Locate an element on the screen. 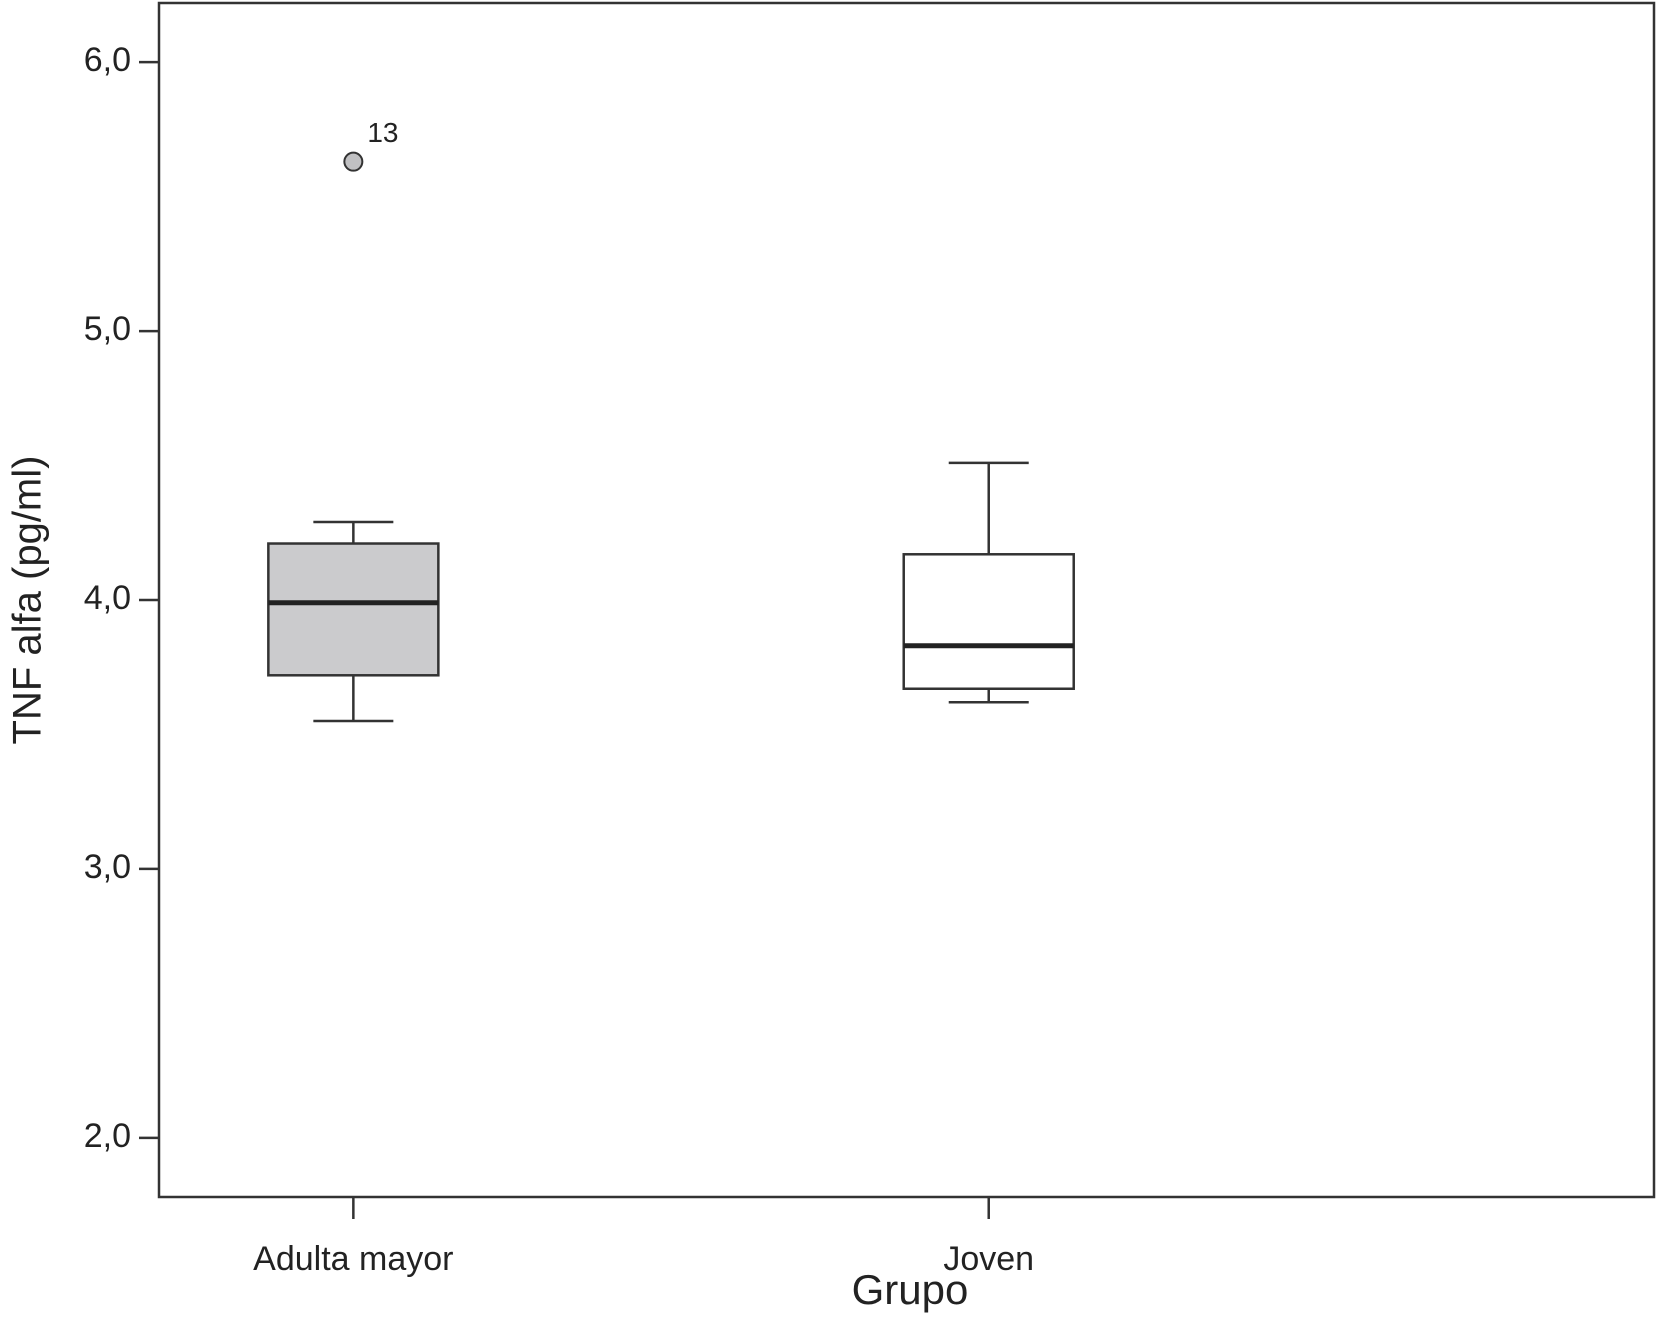 This screenshot has width=1661, height=1323. y-tick-label: 2,0 is located at coordinates (107, 1136).